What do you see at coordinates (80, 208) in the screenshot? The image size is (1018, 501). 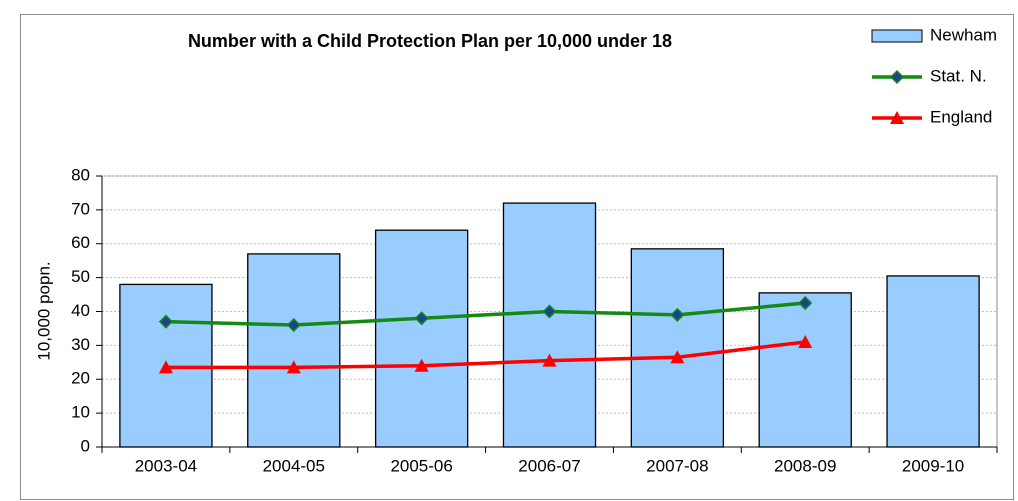 I see `y-tick-label: 70` at bounding box center [80, 208].